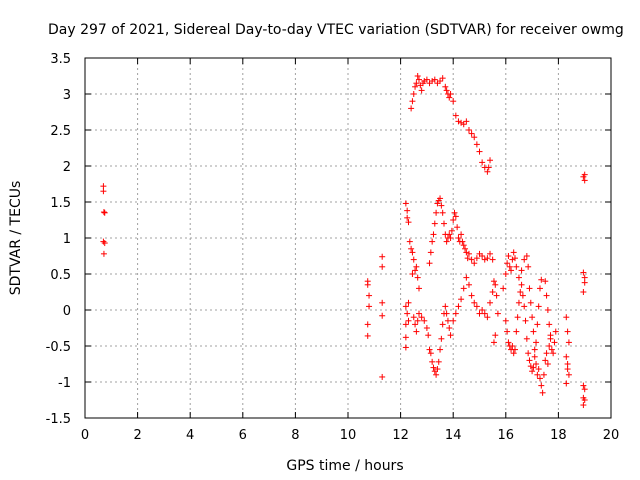 The width and height of the screenshot is (640, 480). What do you see at coordinates (60, 131) in the screenshot?
I see `y-tick-label: 2.5` at bounding box center [60, 131].